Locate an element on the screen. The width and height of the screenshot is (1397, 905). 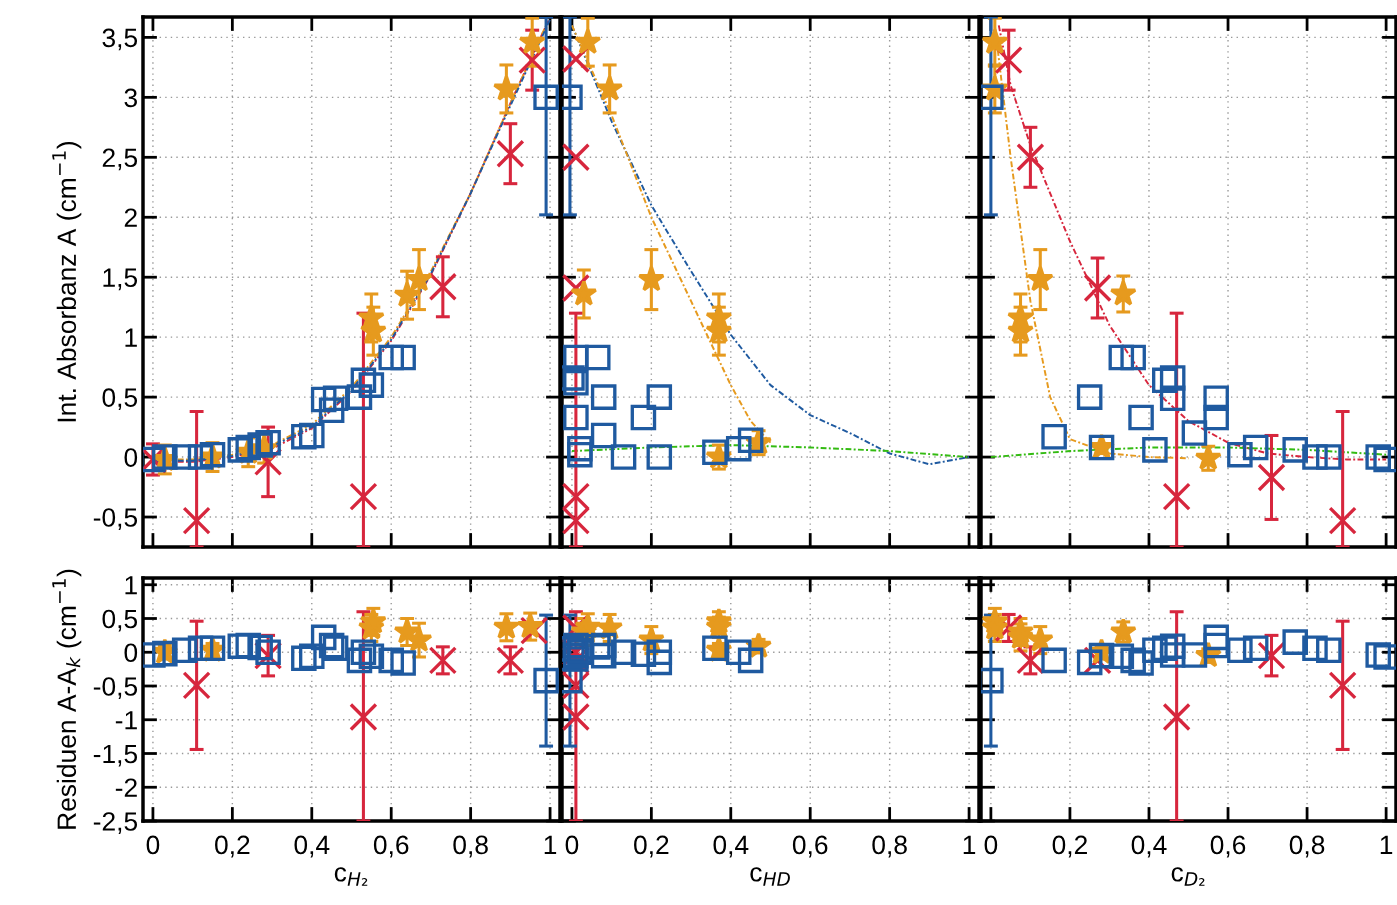
y-tick-label: -1,5 is located at coordinates (115, 755).